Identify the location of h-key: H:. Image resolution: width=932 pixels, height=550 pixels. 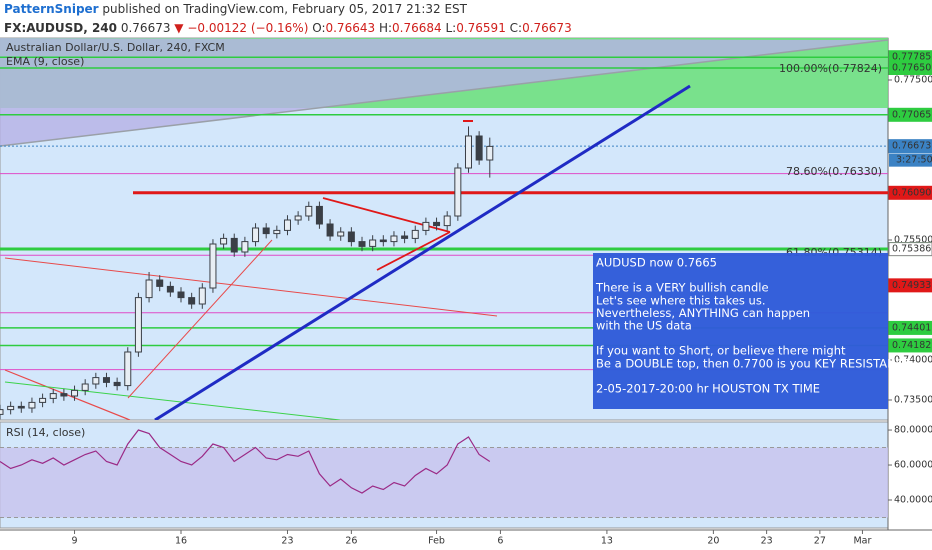
(385, 28).